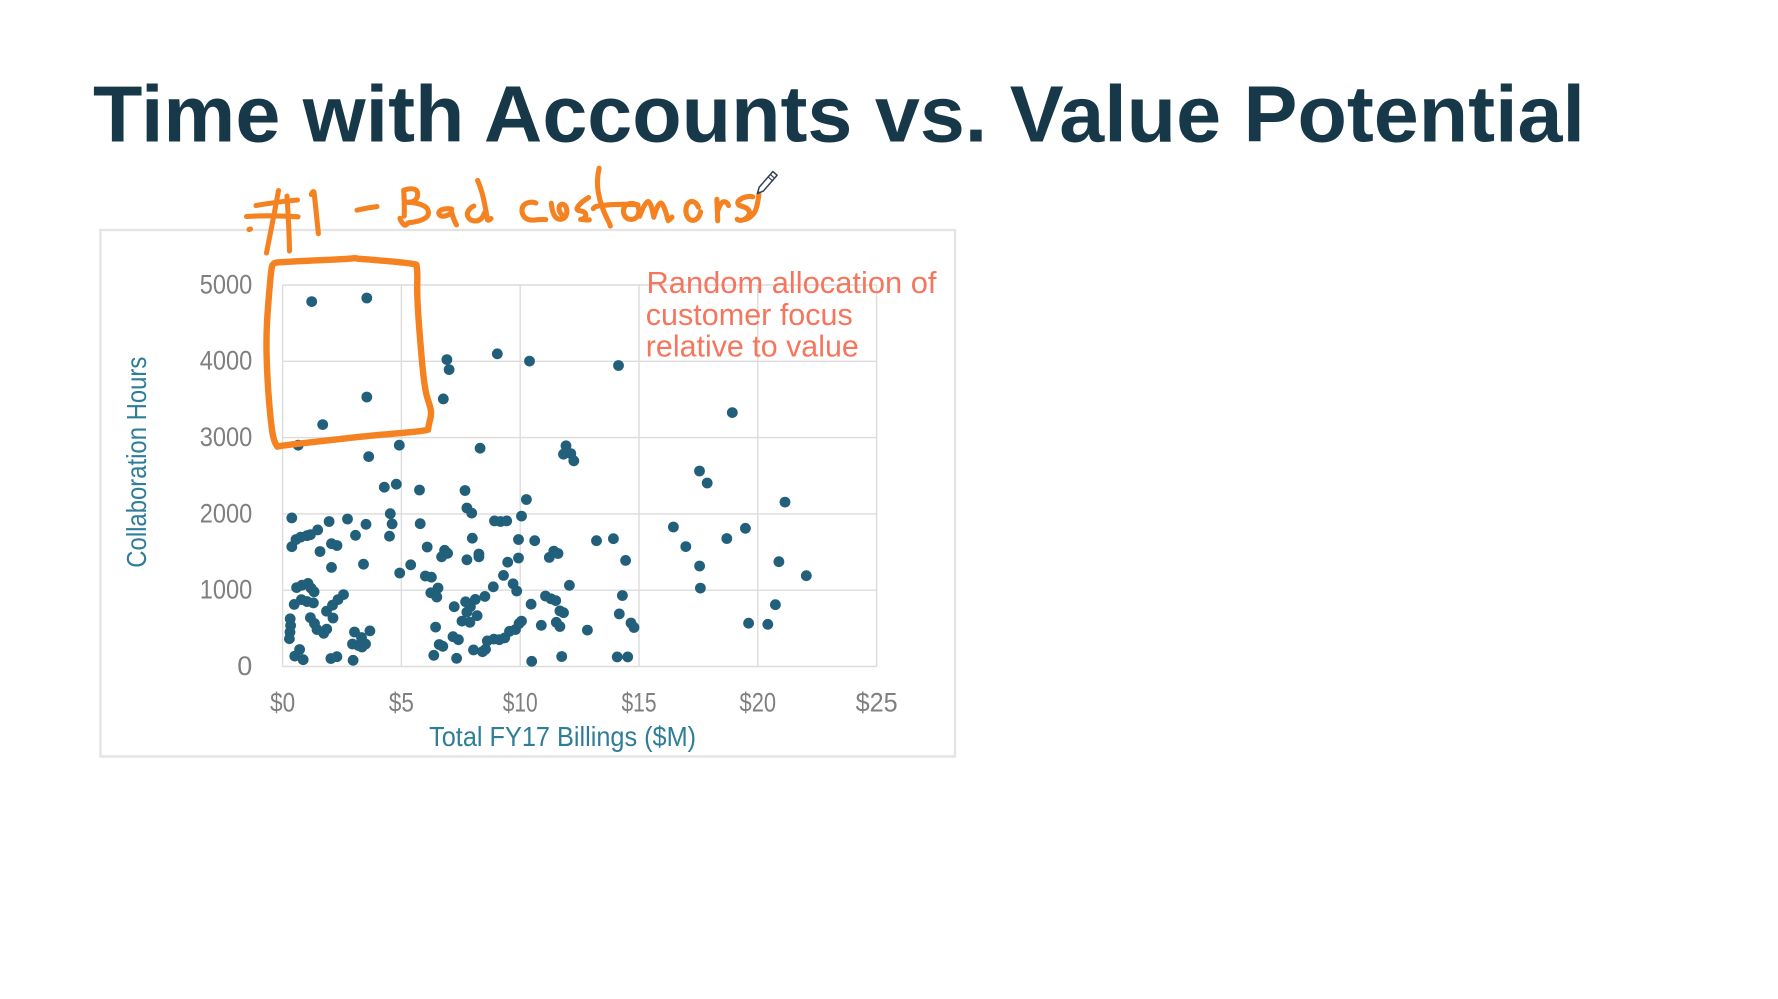  I want to click on svg-text: 3000, so click(226, 437).